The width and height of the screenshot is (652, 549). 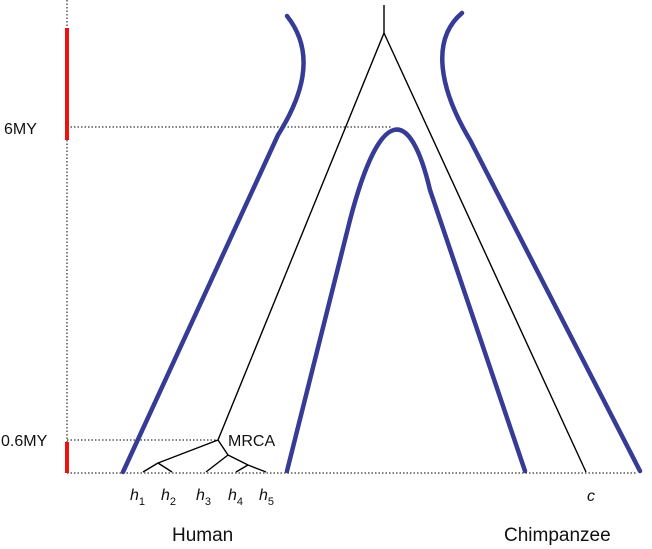 What do you see at coordinates (238, 460) in the screenshot?
I see `tree-branch-h45` at bounding box center [238, 460].